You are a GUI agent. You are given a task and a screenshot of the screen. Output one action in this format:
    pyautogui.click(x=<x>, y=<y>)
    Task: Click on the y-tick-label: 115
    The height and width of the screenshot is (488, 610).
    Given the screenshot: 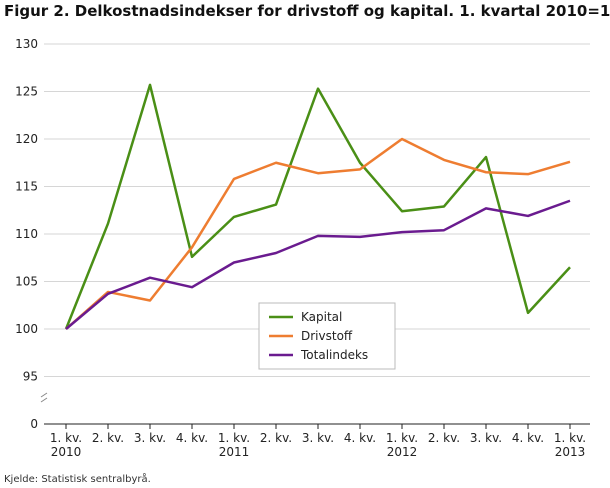 What is the action you would take?
    pyautogui.click(x=26, y=187)
    